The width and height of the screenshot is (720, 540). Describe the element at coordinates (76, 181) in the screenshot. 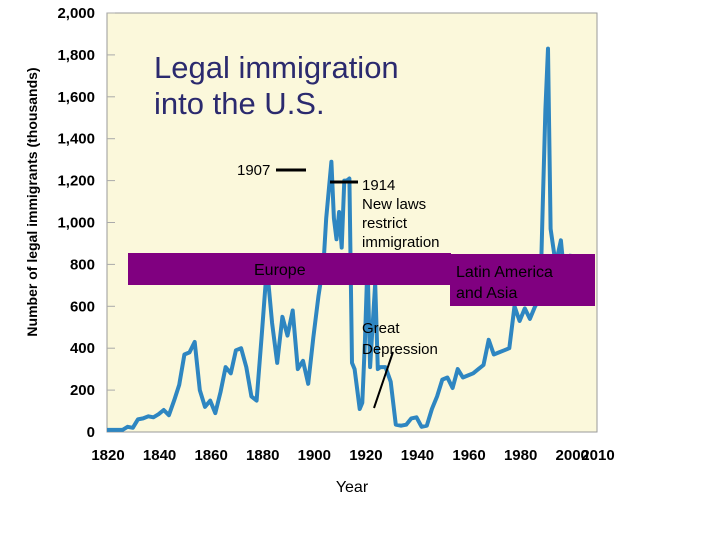

I see `y-tick-label: 1,200` at that location.